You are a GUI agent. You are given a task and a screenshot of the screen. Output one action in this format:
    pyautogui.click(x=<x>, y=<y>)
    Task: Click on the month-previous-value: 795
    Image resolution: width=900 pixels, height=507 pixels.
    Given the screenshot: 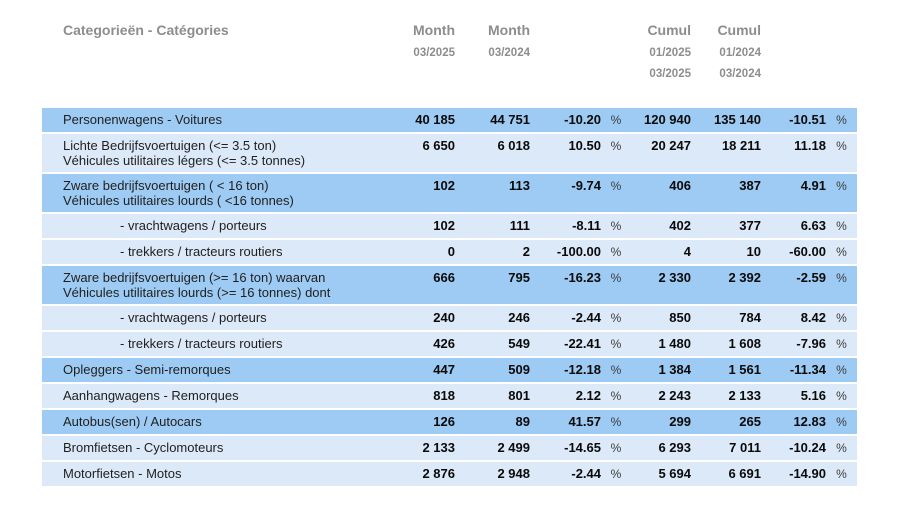 What is the action you would take?
    pyautogui.click(x=519, y=277)
    